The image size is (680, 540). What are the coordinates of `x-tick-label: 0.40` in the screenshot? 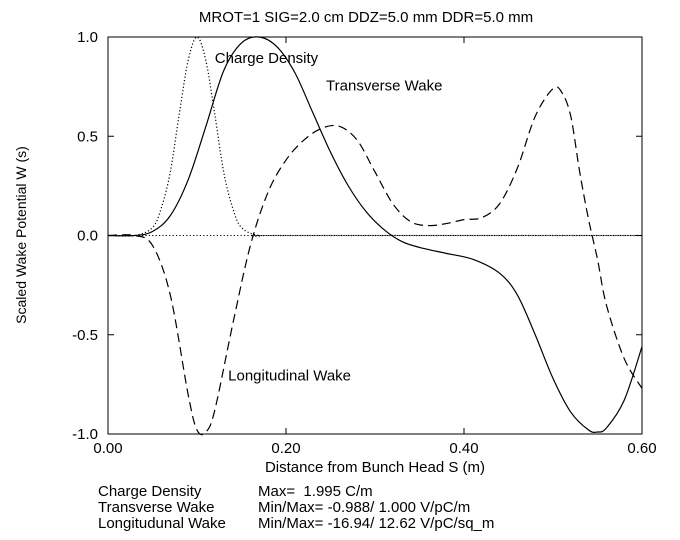 It's located at (463, 448).